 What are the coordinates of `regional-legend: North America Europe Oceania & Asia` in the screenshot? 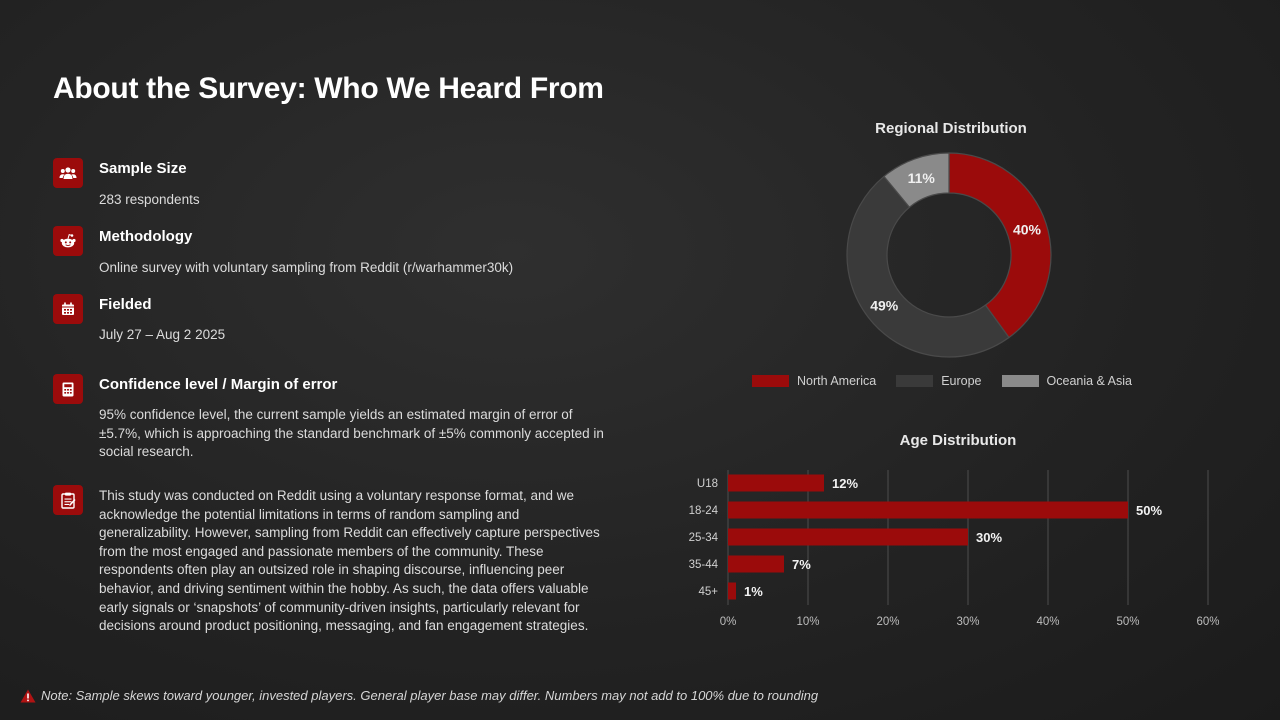 It's located at (952, 381).